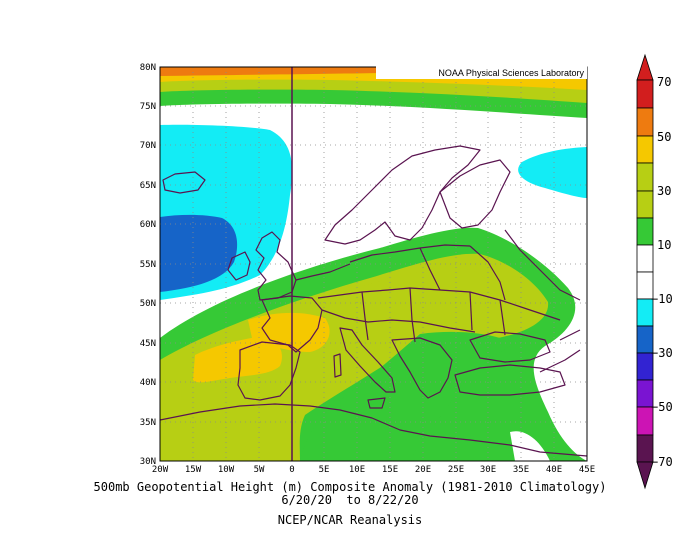 The width and height of the screenshot is (700, 542). What do you see at coordinates (291, 470) in the screenshot?
I see `lon-tick: 0` at bounding box center [291, 470].